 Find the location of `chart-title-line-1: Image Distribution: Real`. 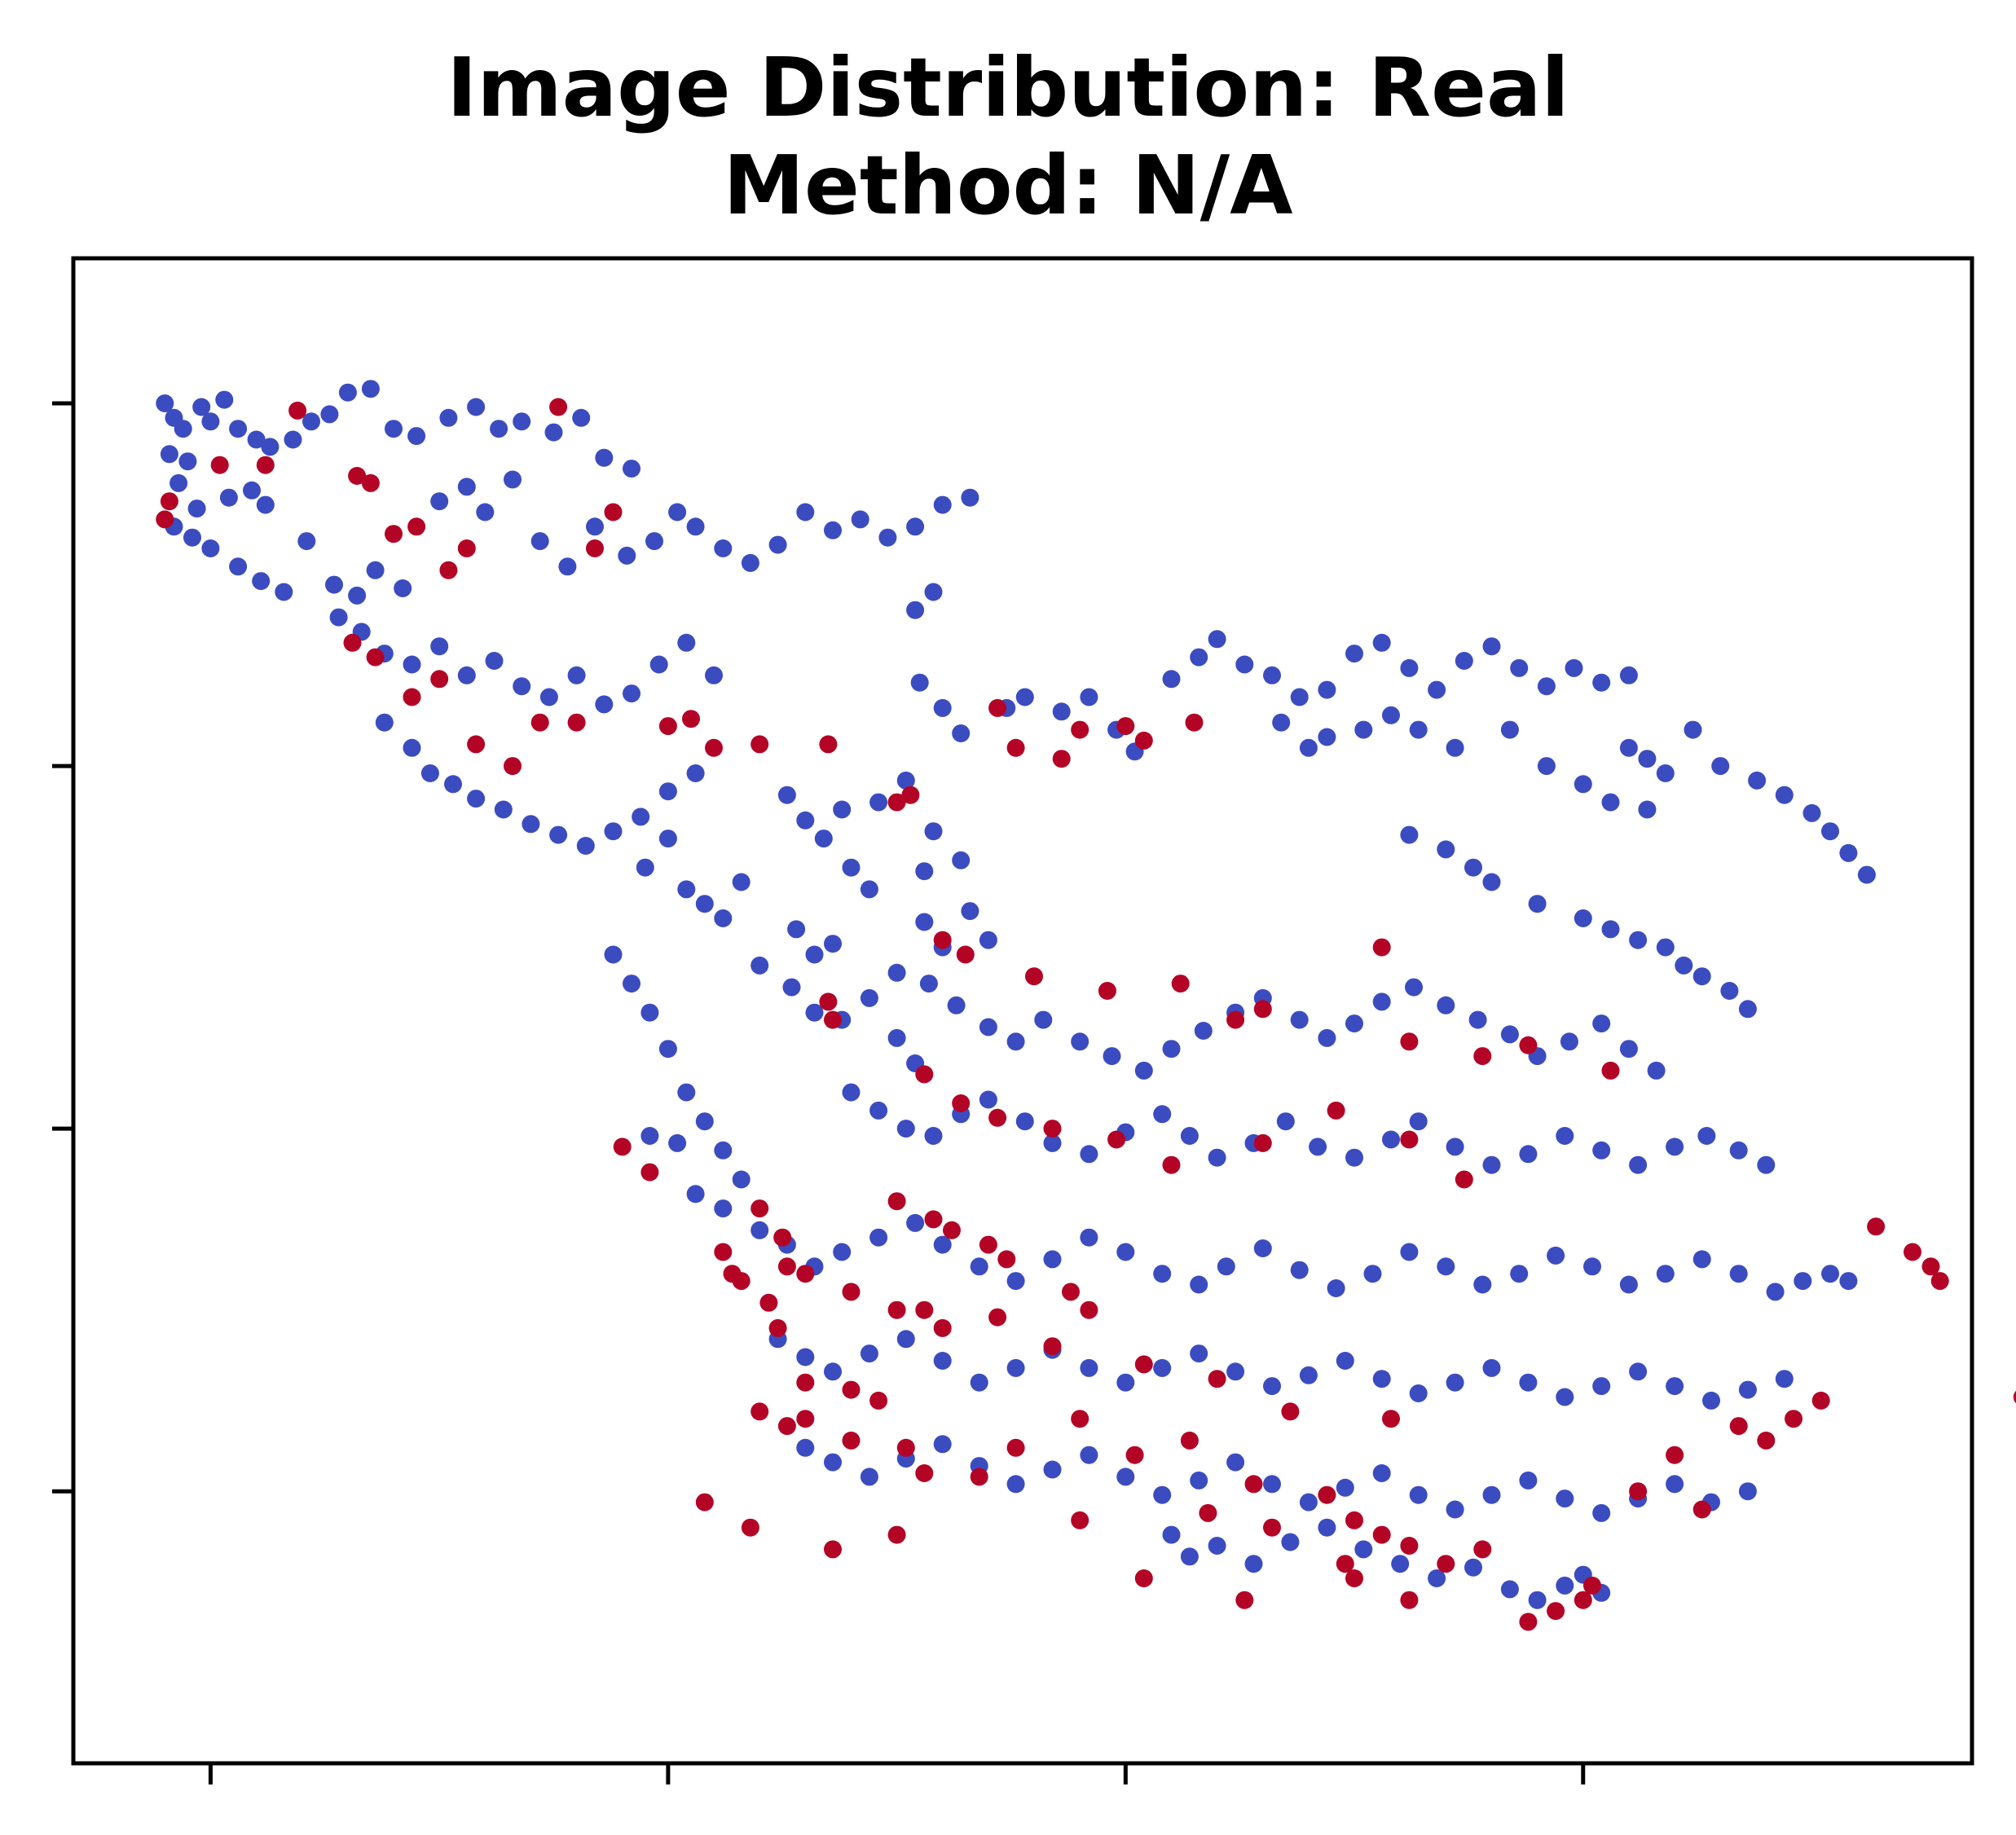

chart-title-line-1: Image Distribution: Real is located at coordinates (1008, 87).